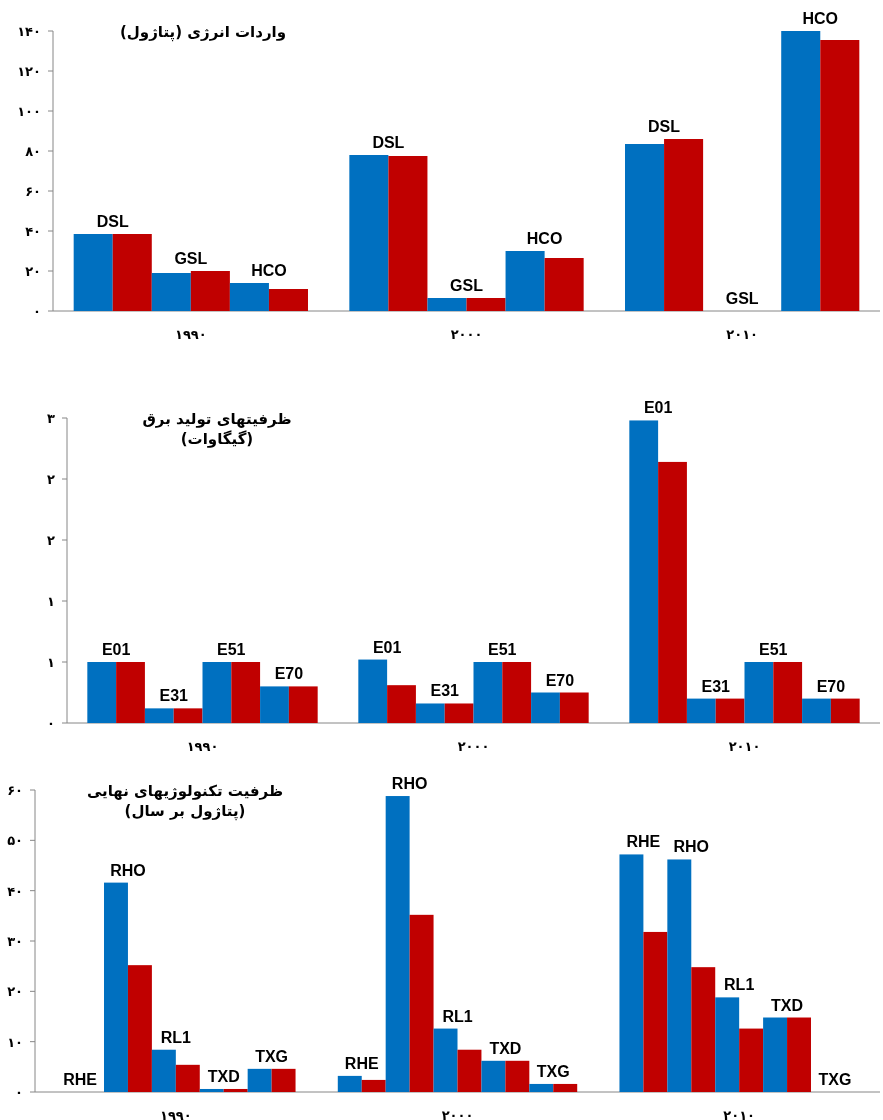 The image size is (883, 1120). I want to click on y-tick-label: ۳۰, so click(15, 941).